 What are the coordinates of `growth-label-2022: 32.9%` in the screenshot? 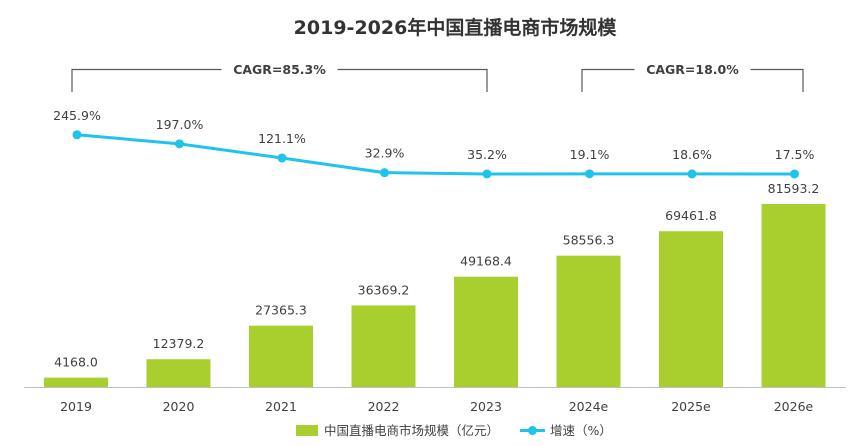 It's located at (385, 153).